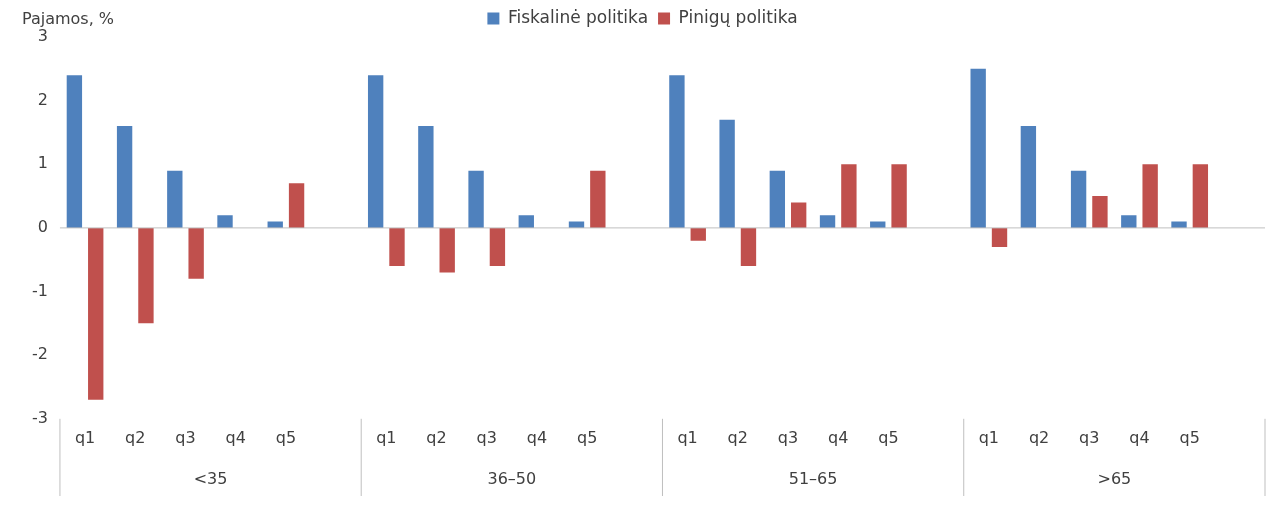 The height and width of the screenshot is (508, 1285). I want to click on y-tick-label: 1, so click(42, 163).